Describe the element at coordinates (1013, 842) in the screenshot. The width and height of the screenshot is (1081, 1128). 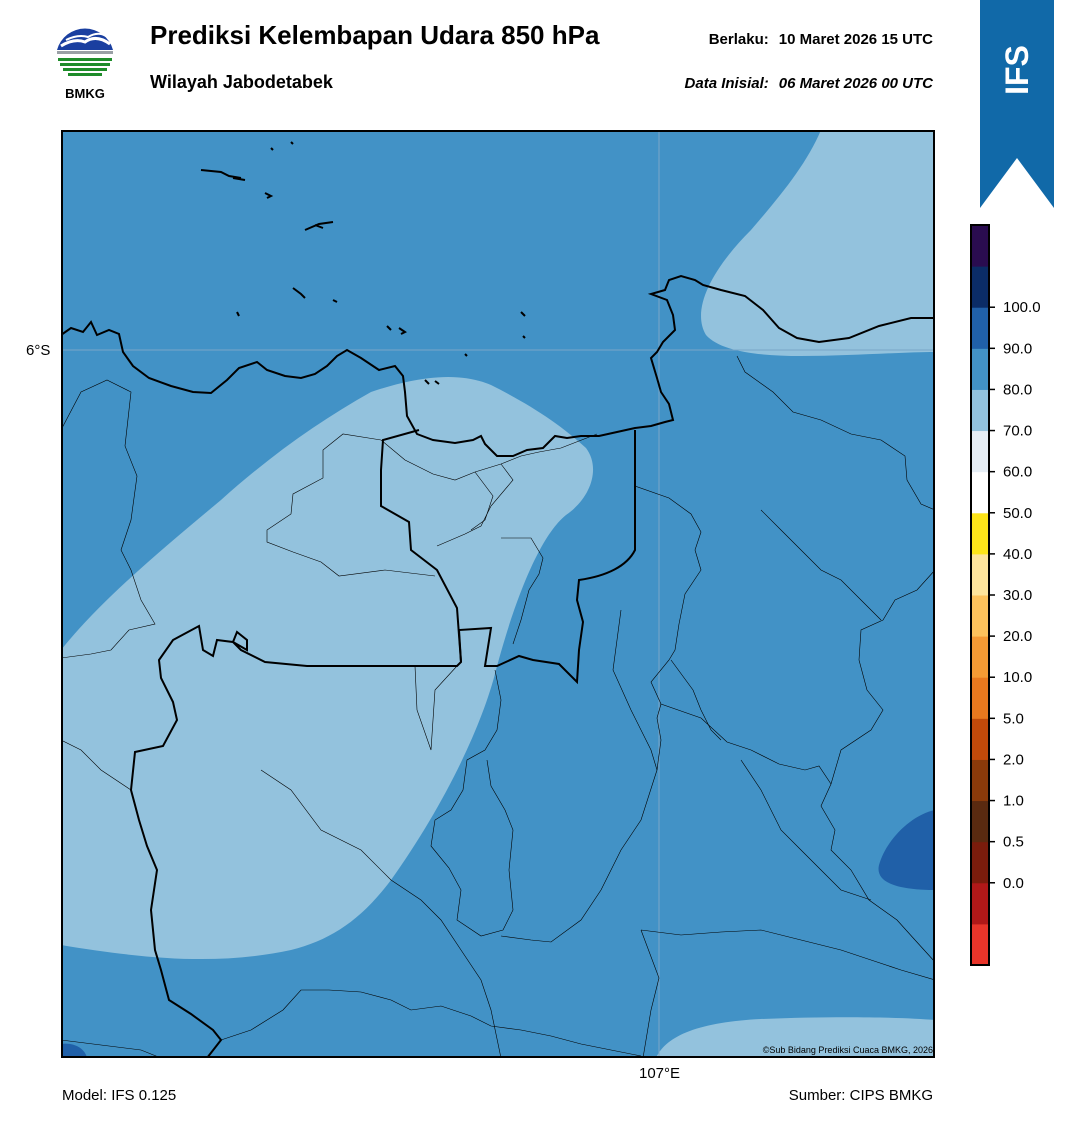
I see `colorbar-tick-label: 0.5` at that location.